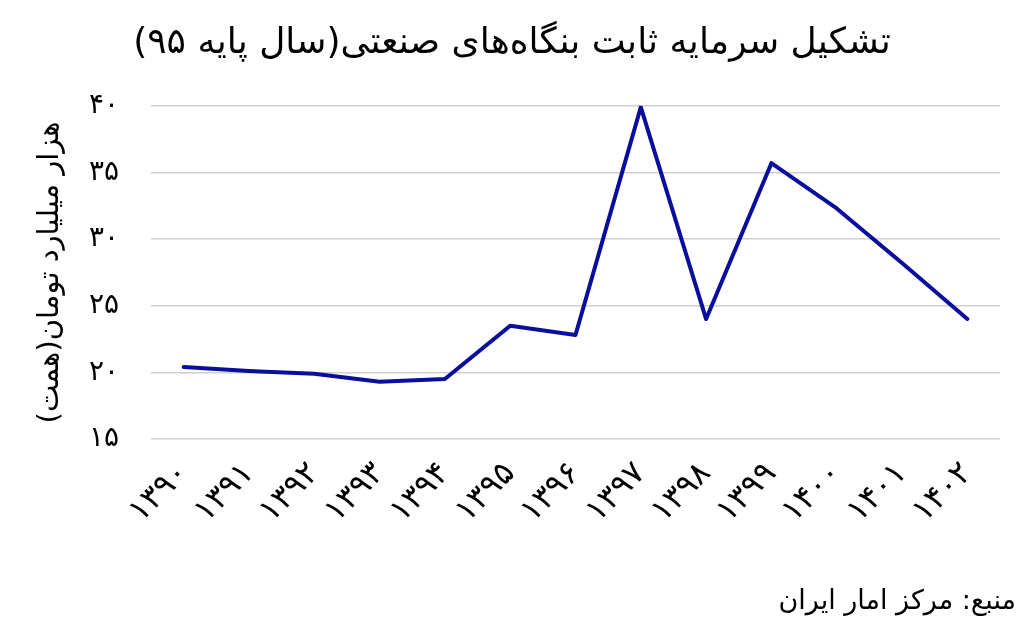  Describe the element at coordinates (47, 272) in the screenshot. I see `y-axis-title: هزار میلیارد تومان(همت)` at that location.